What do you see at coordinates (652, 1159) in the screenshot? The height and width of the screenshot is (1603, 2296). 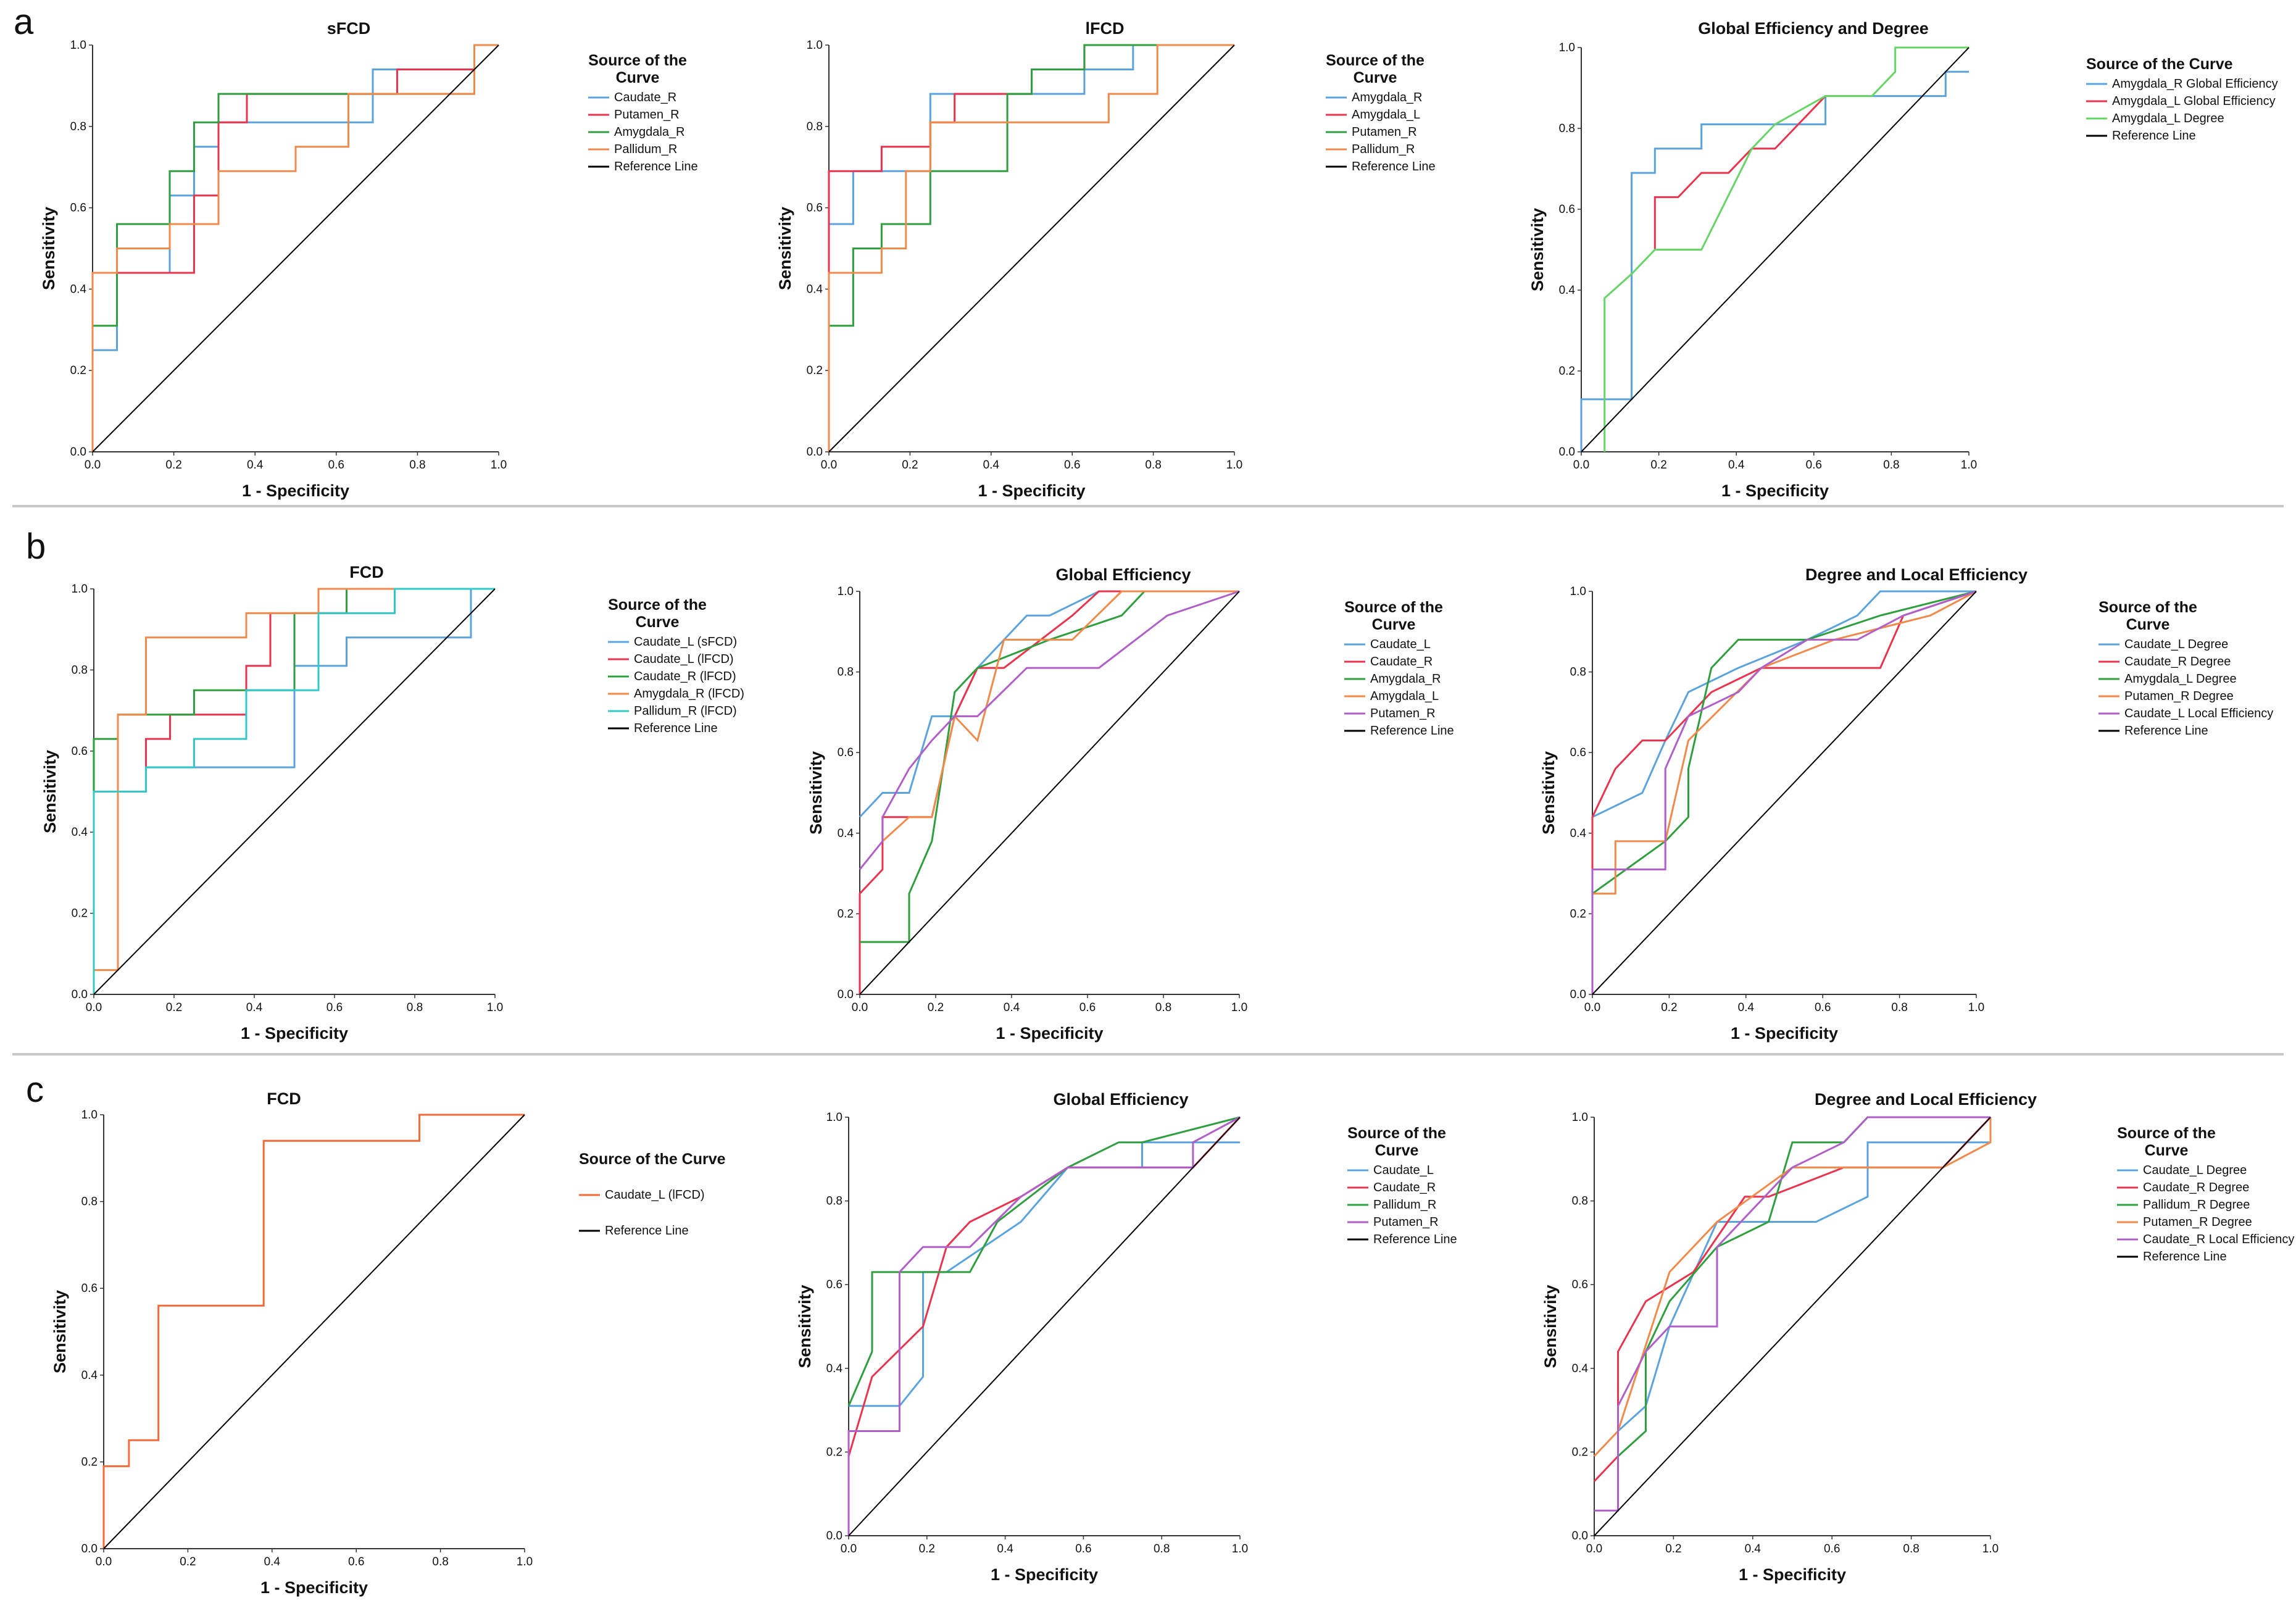 I see `legend-title: Source of the Curve` at bounding box center [652, 1159].